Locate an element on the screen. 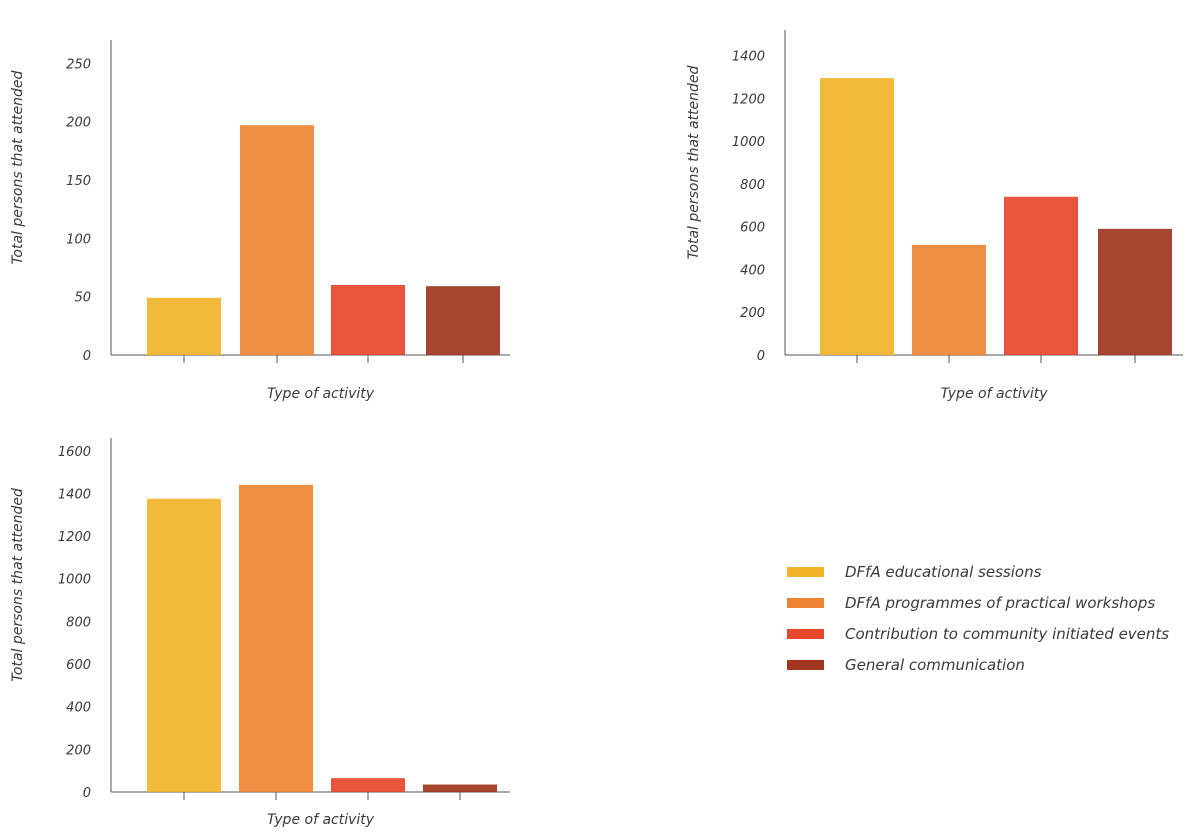 The image size is (1189, 839). legend-label: General communication is located at coordinates (935, 665).